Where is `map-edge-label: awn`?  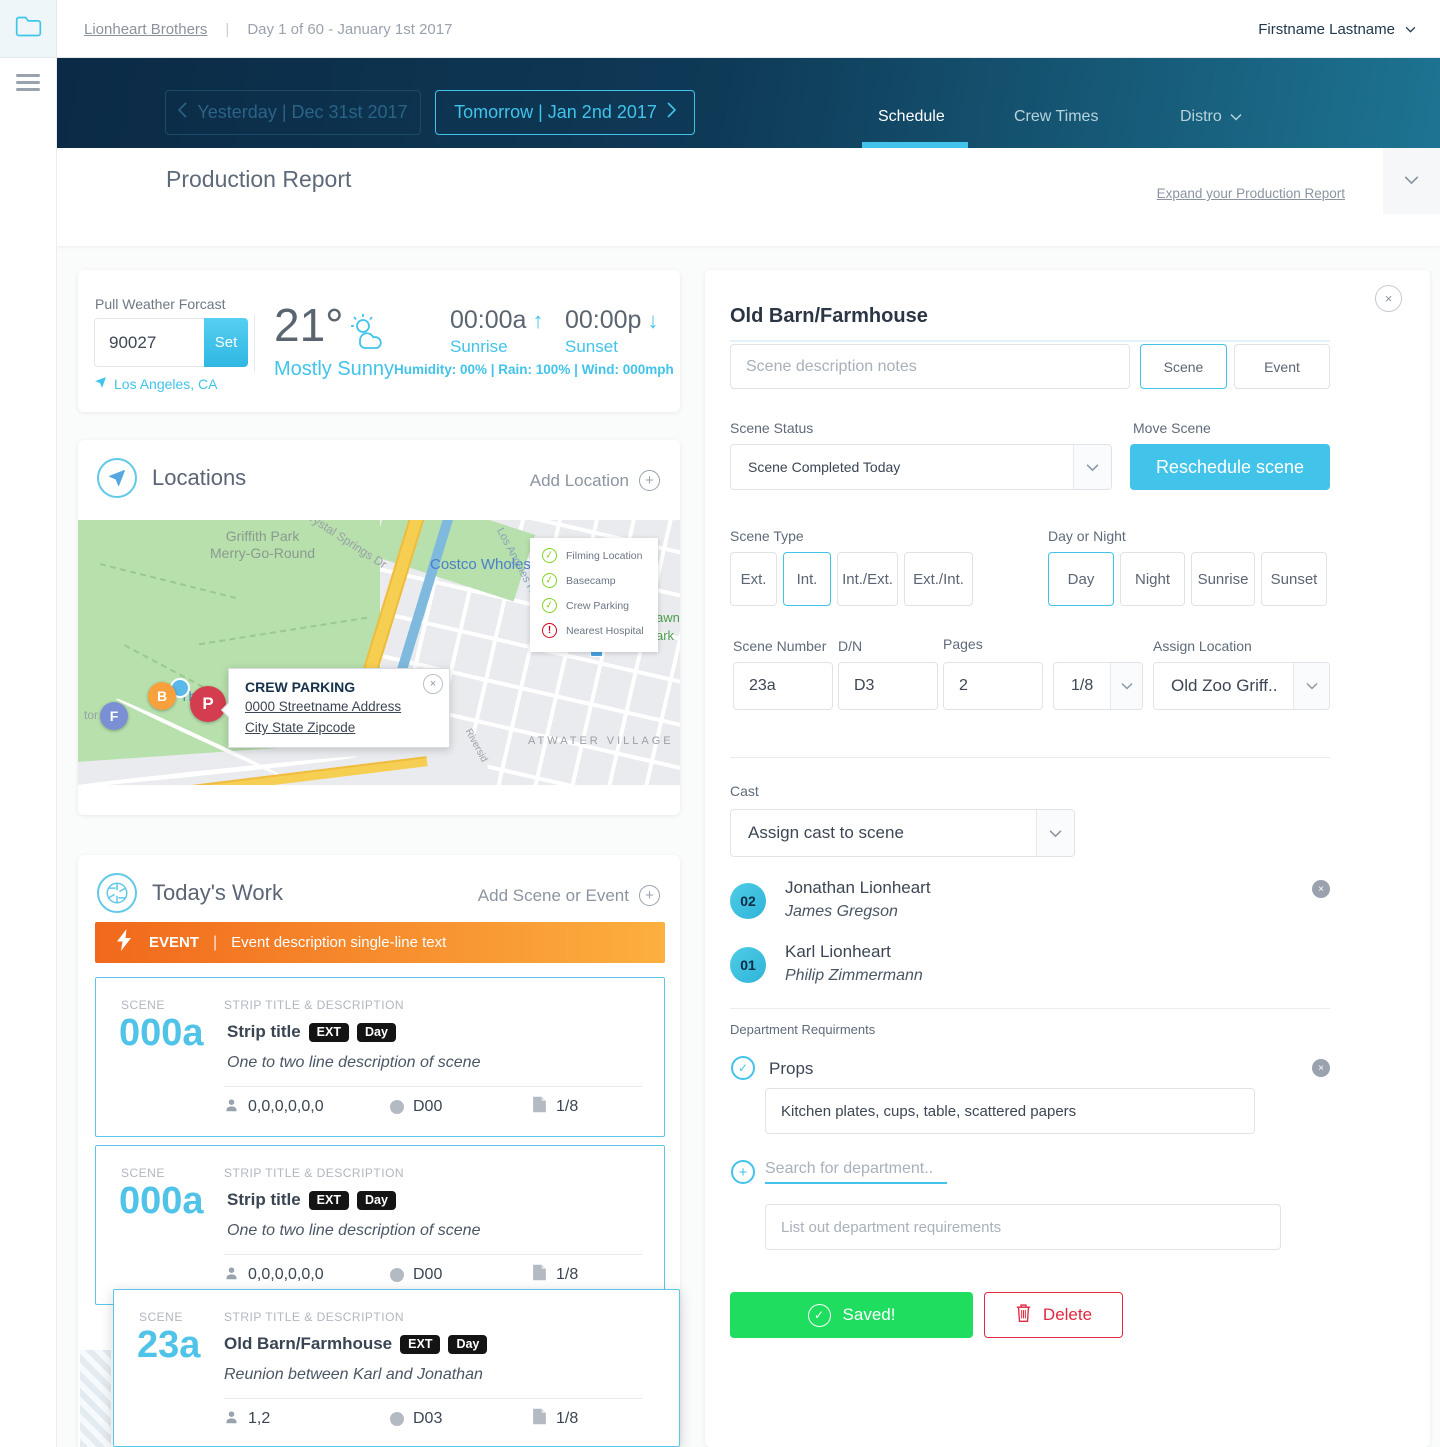 map-edge-label: awn is located at coordinates (668, 617).